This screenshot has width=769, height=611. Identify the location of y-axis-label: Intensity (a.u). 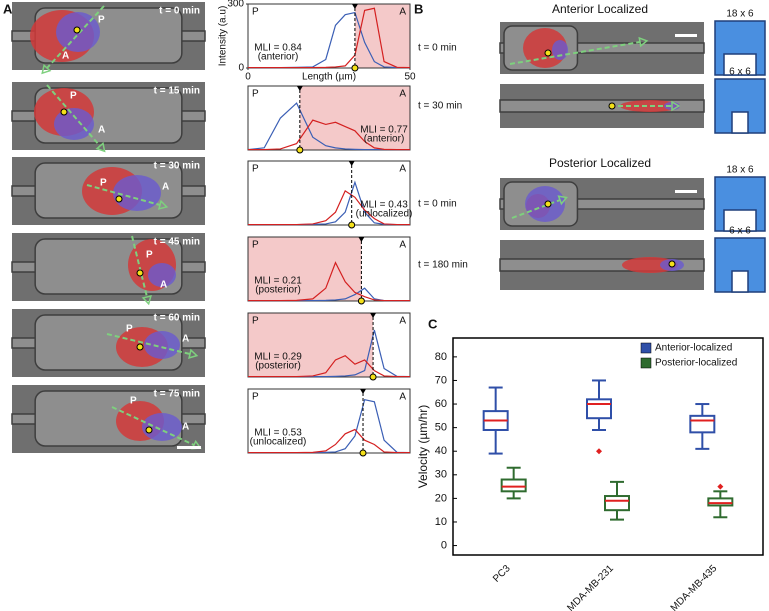
(223, 36).